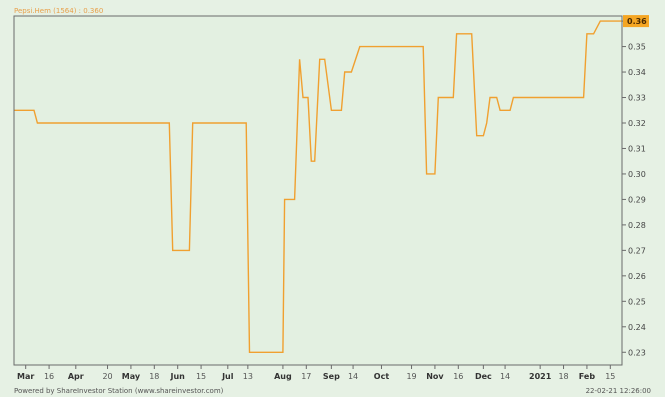 Image resolution: width=665 pixels, height=397 pixels. What do you see at coordinates (637, 174) in the screenshot?
I see `y-tick-label: 0.30` at bounding box center [637, 174].